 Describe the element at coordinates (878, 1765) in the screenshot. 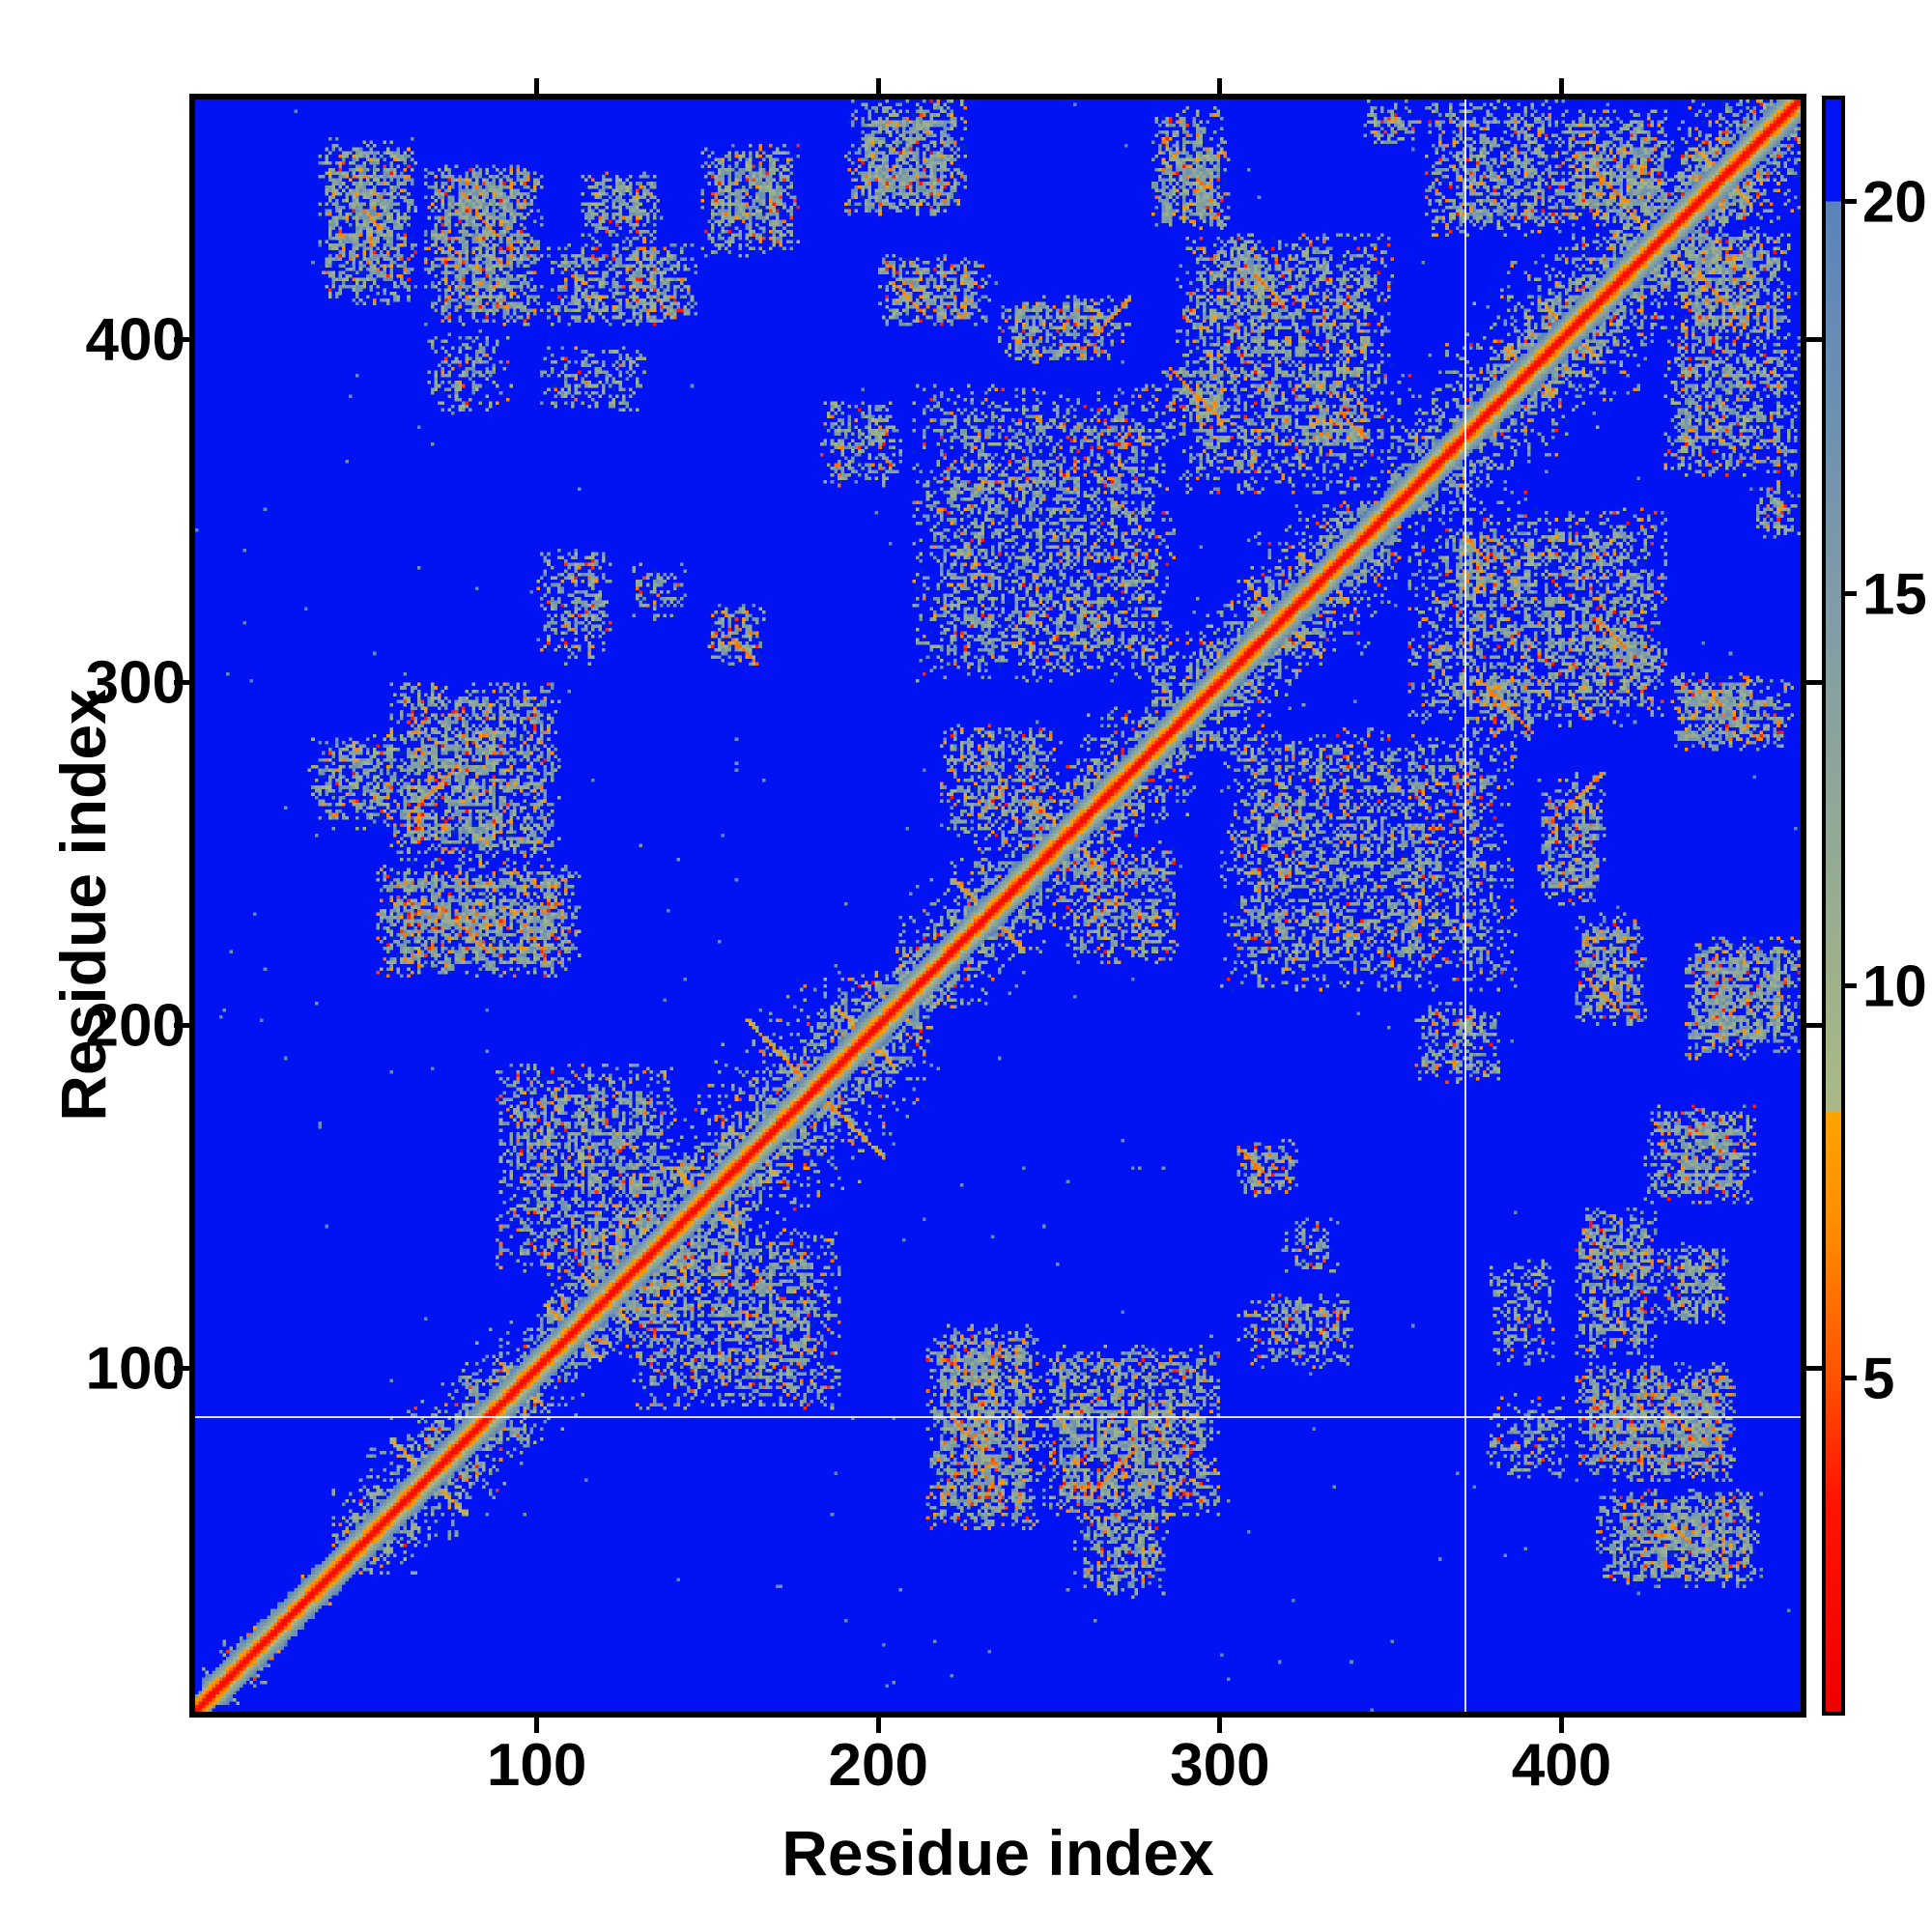

I see `x-axis-tick-label: 200` at that location.